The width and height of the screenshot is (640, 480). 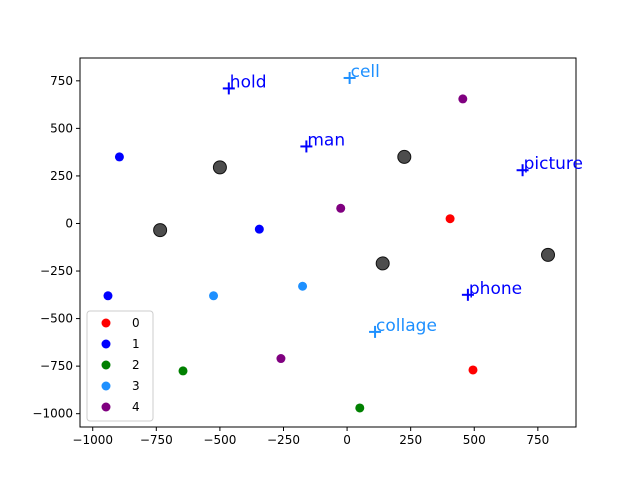 I want to click on y-tick-label: −250, so click(x=56, y=271).